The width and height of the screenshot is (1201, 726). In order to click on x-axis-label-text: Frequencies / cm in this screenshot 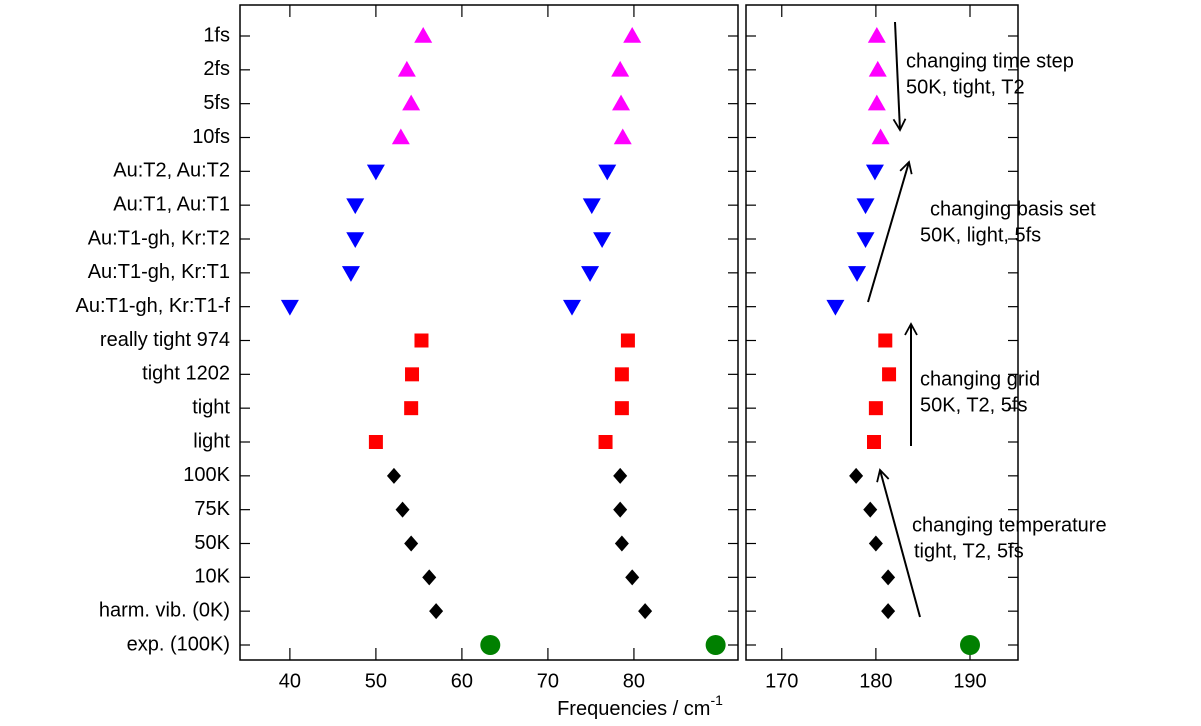, I will do `click(633, 709)`.